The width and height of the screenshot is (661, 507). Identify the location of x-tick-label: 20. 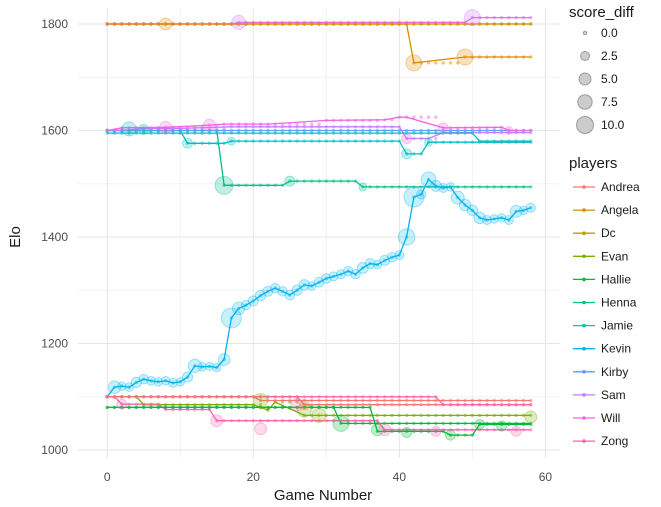
(254, 477).